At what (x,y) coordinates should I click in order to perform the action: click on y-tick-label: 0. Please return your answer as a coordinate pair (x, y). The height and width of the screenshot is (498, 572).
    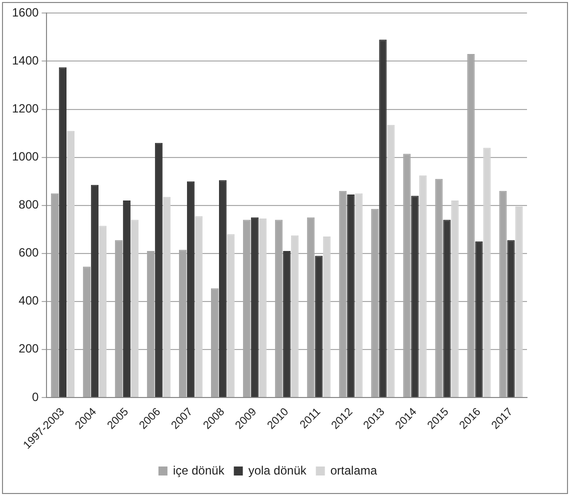
    Looking at the image, I should click on (36, 397).